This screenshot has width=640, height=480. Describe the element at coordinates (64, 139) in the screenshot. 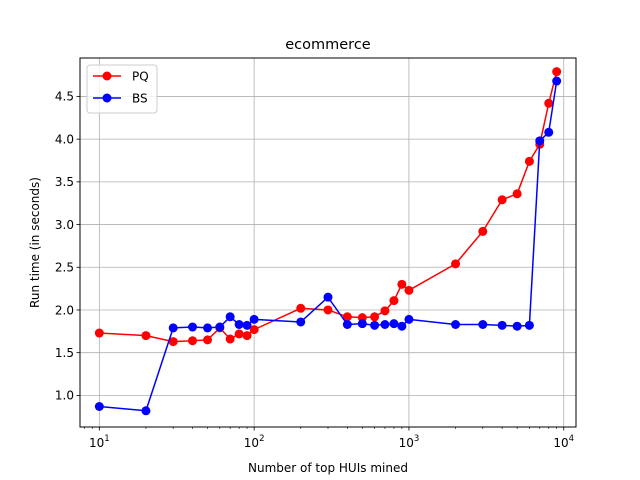

I see `y-tick-label: 4.0` at that location.